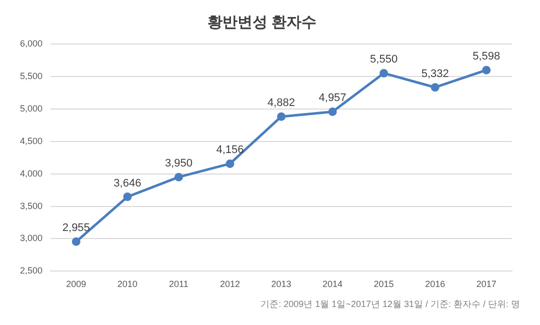  I want to click on data-label: 5,598, so click(486, 56).